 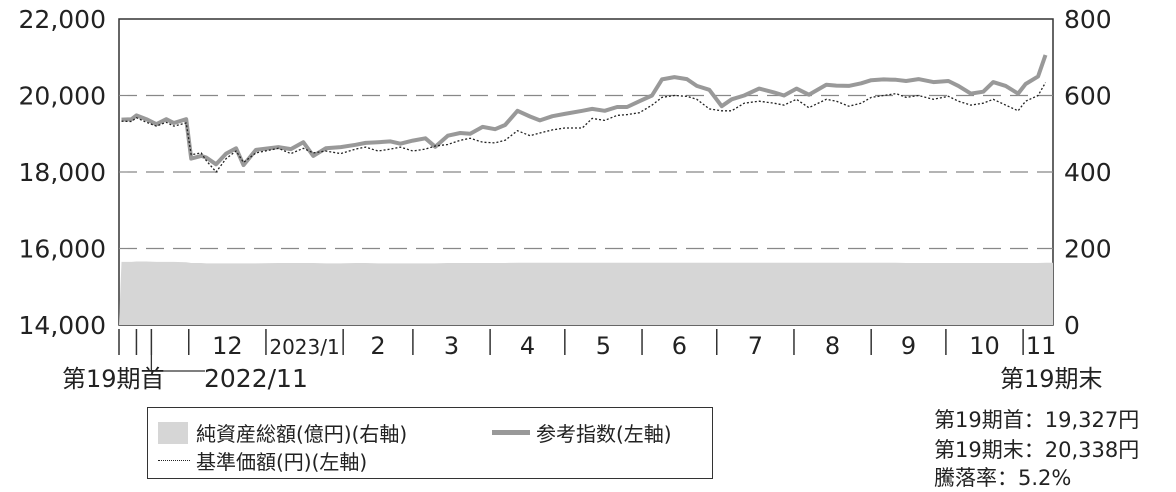 I want to click on note-end: 第19期末：20,338円, so click(x=1037, y=450).